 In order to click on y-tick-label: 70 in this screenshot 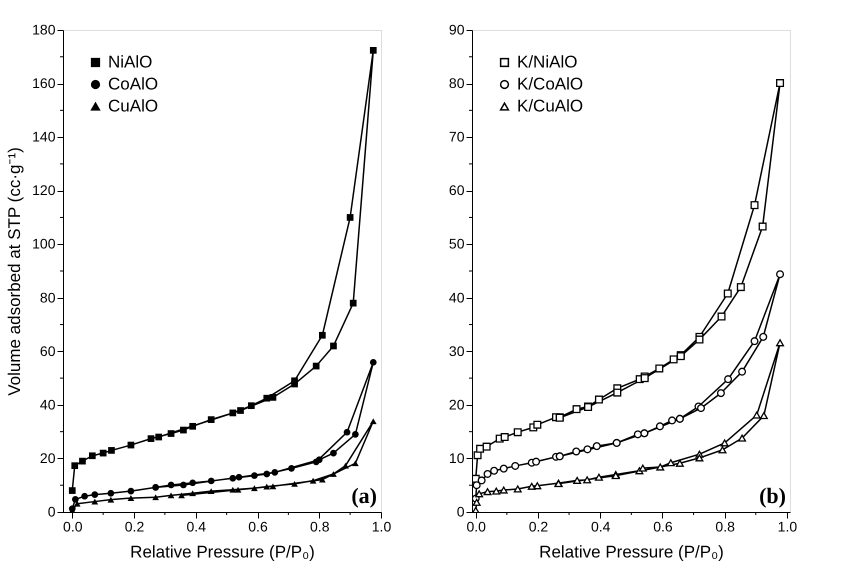, I will do `click(456, 136)`.